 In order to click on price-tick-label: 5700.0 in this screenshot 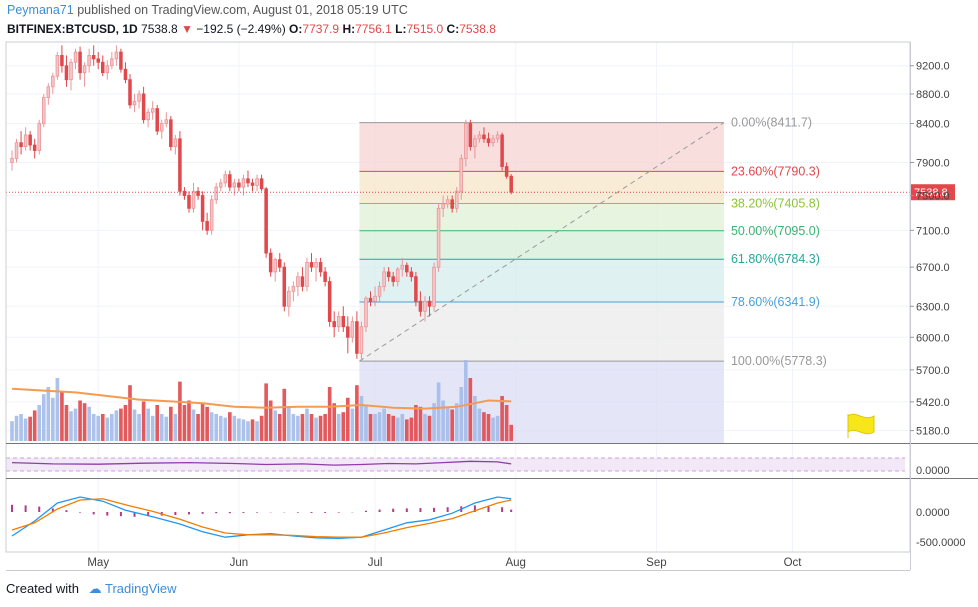, I will do `click(933, 371)`.